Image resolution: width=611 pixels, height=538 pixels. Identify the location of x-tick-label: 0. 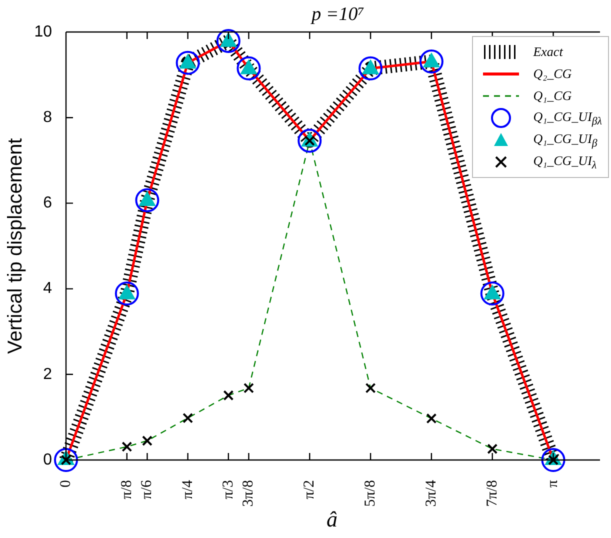
(66, 484).